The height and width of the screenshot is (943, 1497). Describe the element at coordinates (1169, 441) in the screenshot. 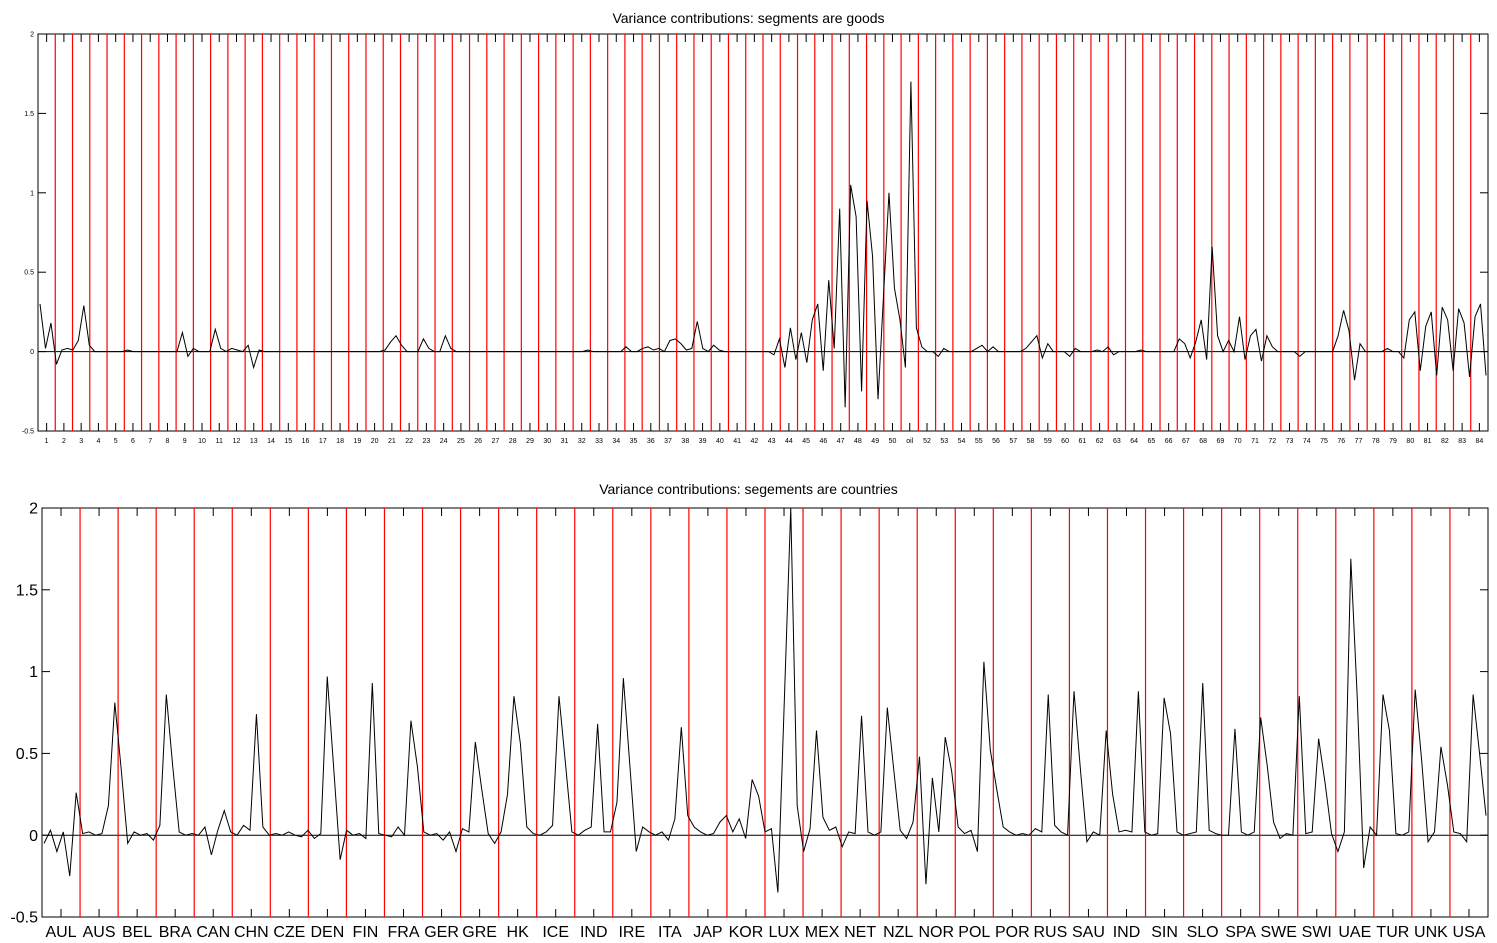

I see `goods-segment-label: 66` at that location.